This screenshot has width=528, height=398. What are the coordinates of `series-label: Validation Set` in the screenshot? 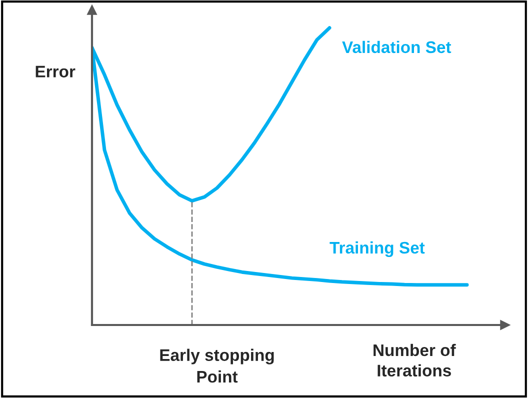 It's located at (397, 47).